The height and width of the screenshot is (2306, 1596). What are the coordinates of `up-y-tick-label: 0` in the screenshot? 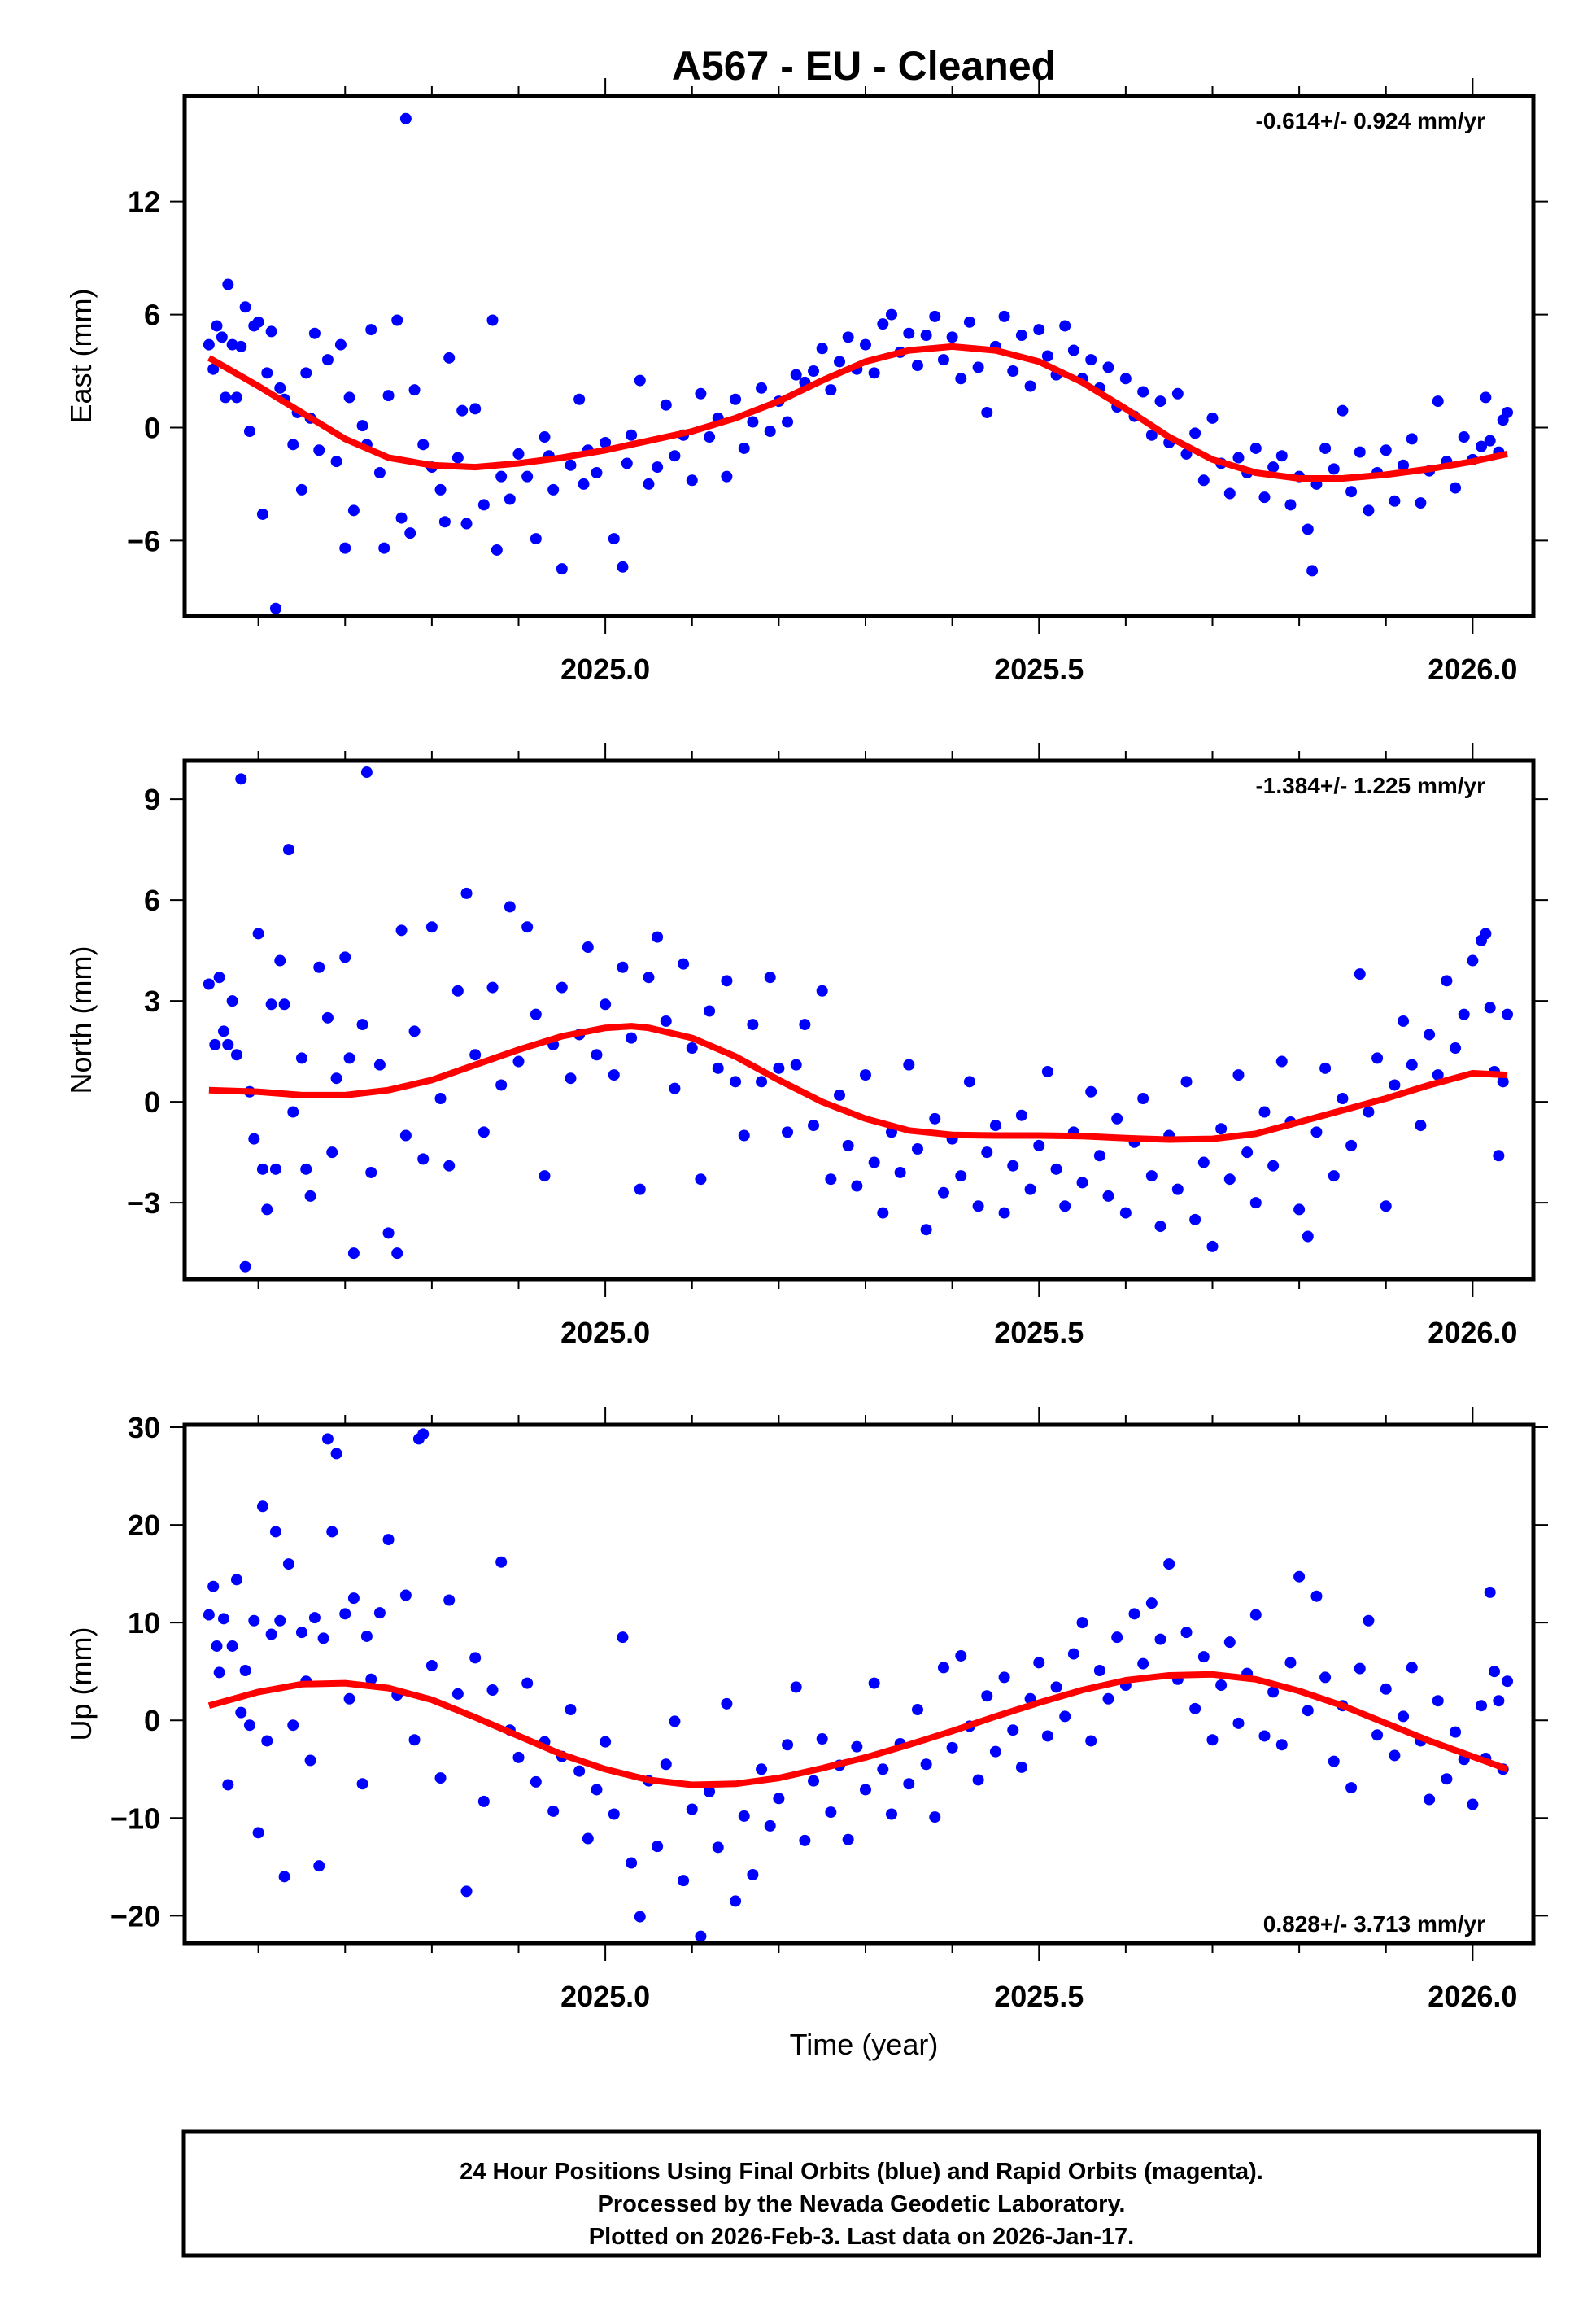 It's located at (152, 1720).